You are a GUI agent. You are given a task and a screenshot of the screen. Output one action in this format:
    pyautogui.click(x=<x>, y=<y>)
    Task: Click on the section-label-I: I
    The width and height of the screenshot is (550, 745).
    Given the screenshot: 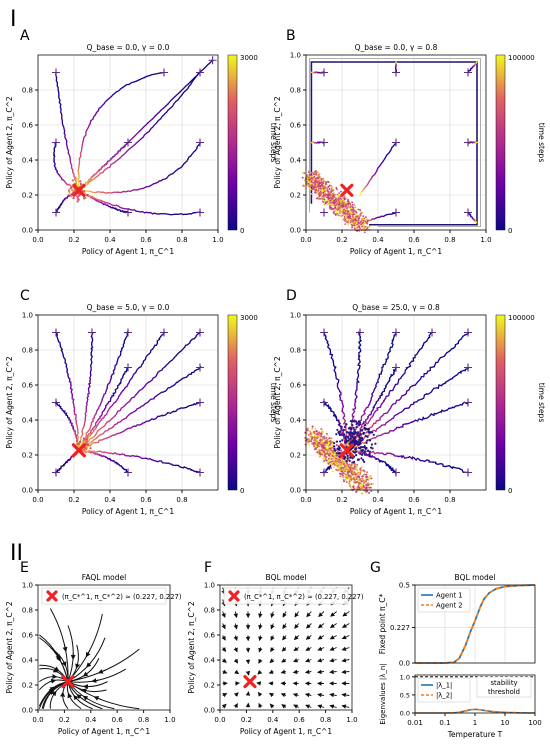 What is the action you would take?
    pyautogui.click(x=13, y=19)
    